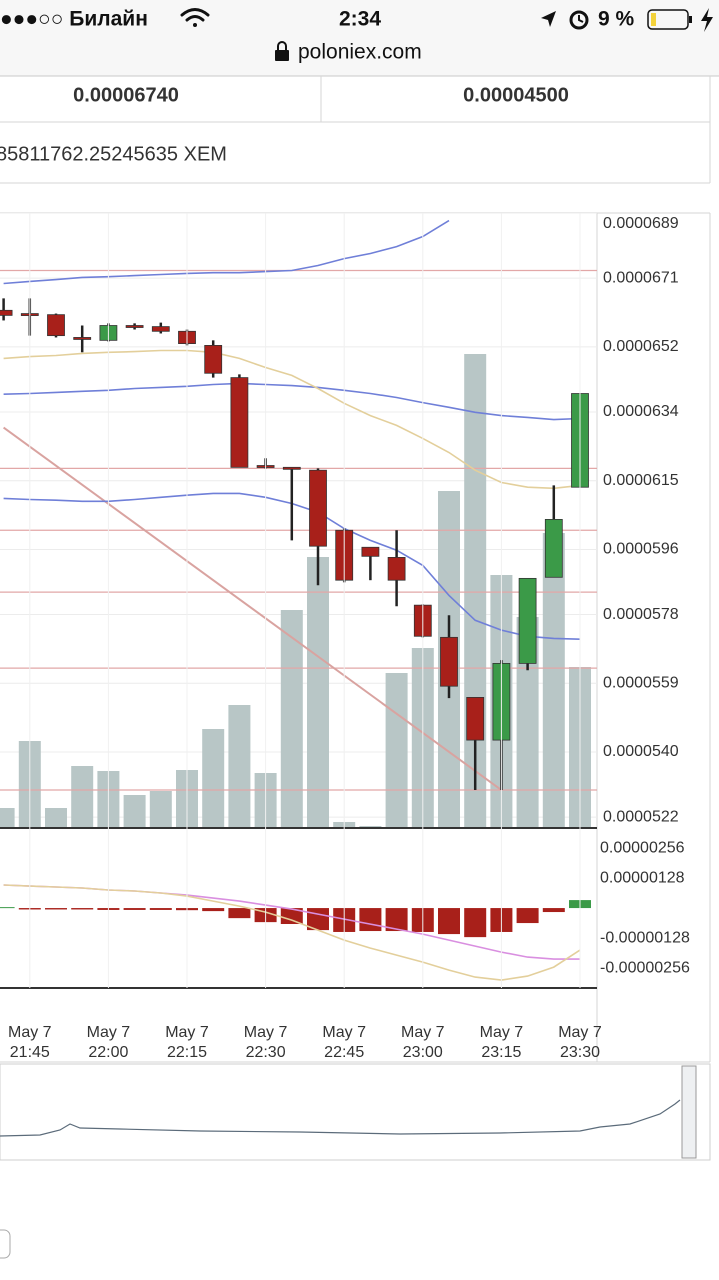 This screenshot has height=1280, width=719. Describe the element at coordinates (548, 19) in the screenshot. I see `location-icon` at that location.